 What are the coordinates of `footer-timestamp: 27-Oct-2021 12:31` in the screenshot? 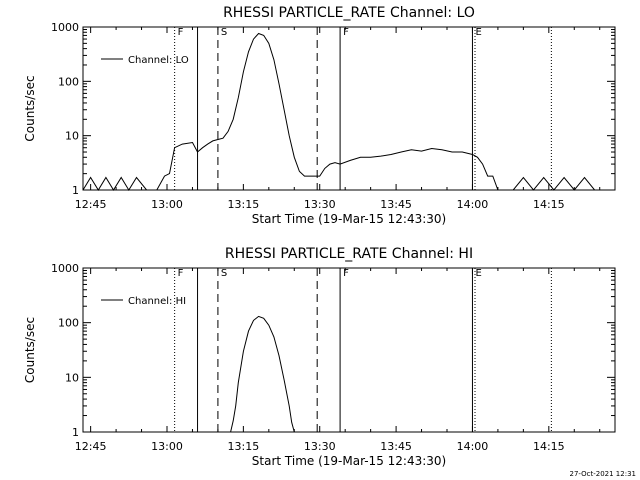 It's located at (602, 474).